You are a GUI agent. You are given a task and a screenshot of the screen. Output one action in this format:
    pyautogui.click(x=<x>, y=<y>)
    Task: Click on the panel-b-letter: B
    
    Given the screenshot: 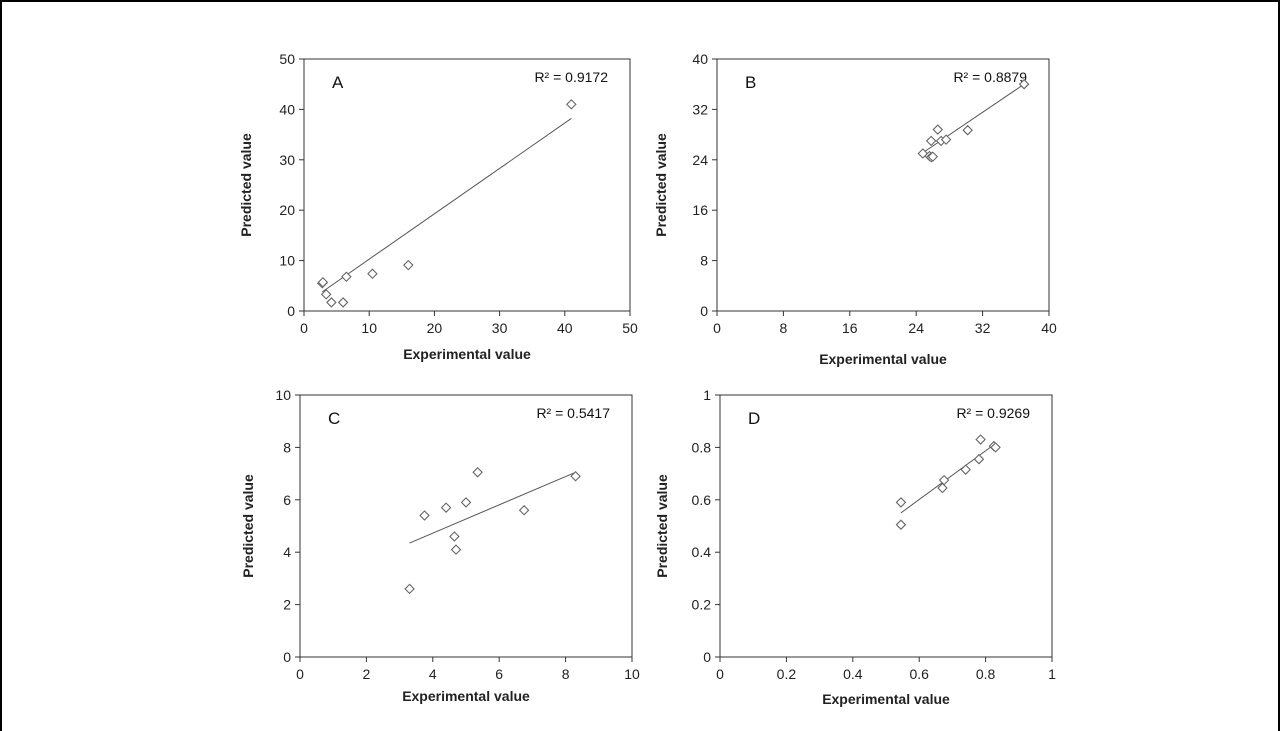 What is the action you would take?
    pyautogui.click(x=750, y=82)
    